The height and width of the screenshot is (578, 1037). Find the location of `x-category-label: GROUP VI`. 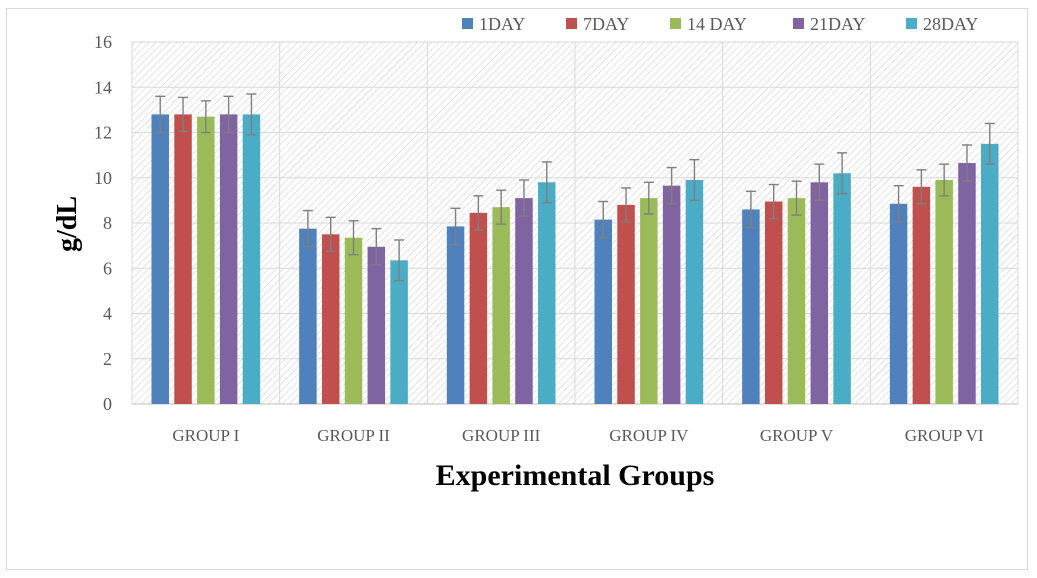

x-category-label: GROUP VI is located at coordinates (944, 435).